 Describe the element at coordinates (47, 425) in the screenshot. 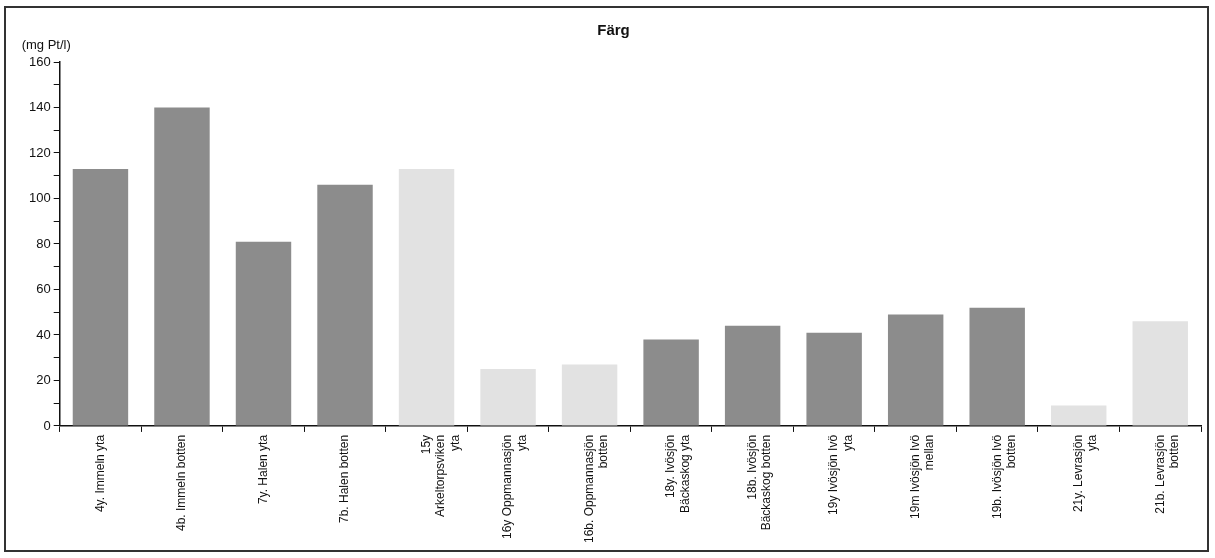

I see `y-tick-label: 0` at that location.